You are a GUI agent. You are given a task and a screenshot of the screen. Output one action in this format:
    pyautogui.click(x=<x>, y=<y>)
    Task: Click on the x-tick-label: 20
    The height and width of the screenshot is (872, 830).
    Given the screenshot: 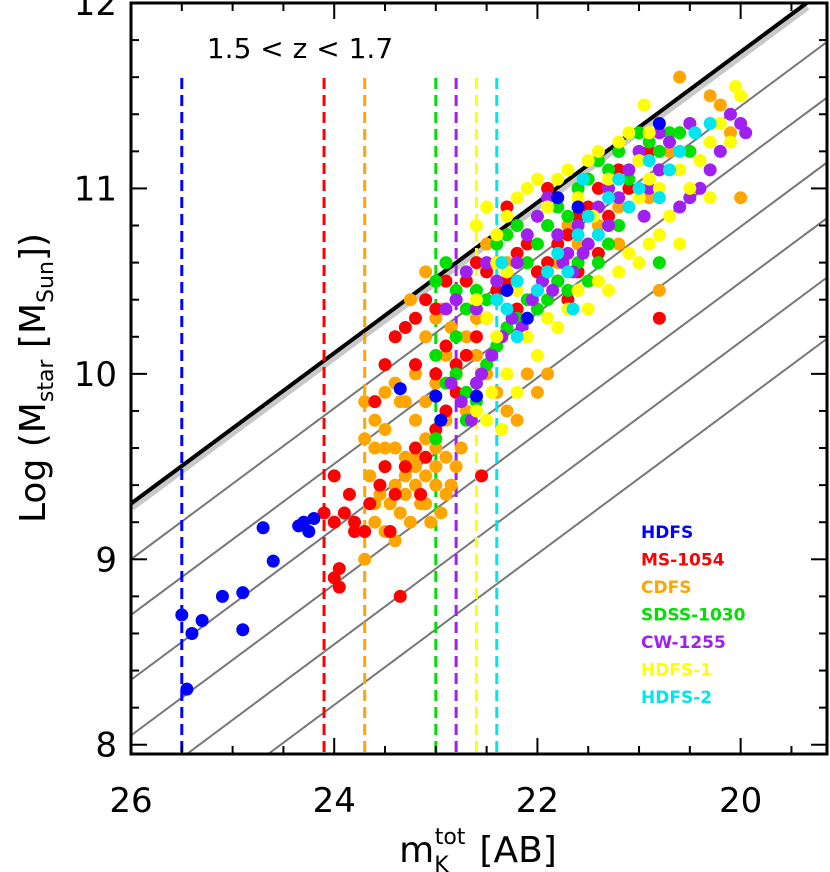 What is the action you would take?
    pyautogui.click(x=740, y=801)
    